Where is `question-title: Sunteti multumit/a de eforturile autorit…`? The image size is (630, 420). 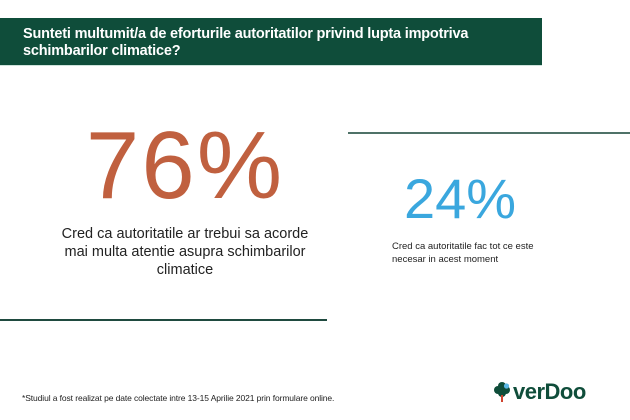 question-title: Sunteti multumit/a de eforturile autorit… is located at coordinates (246, 42).